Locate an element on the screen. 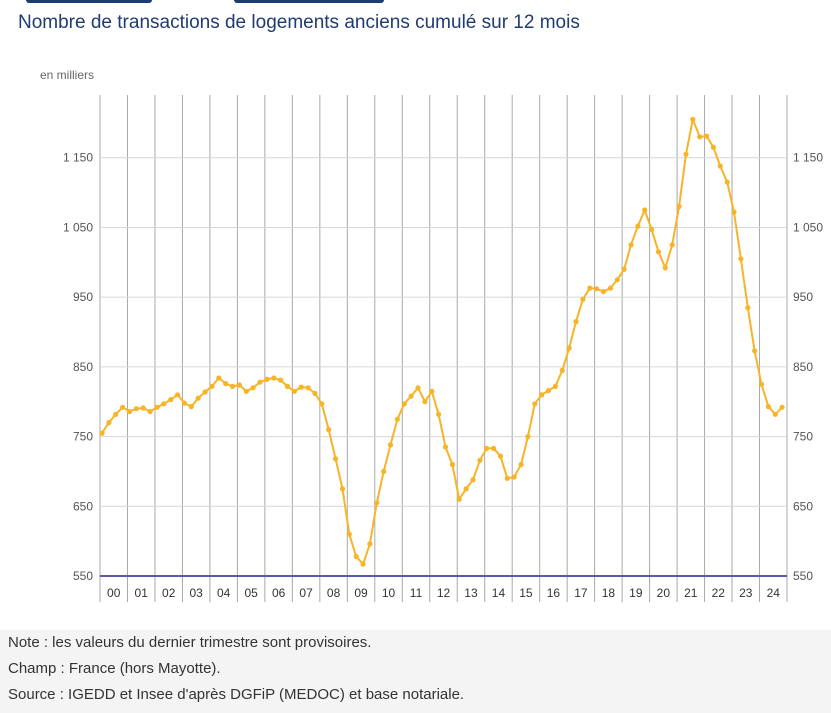  x-tick-label: 14 is located at coordinates (499, 593).